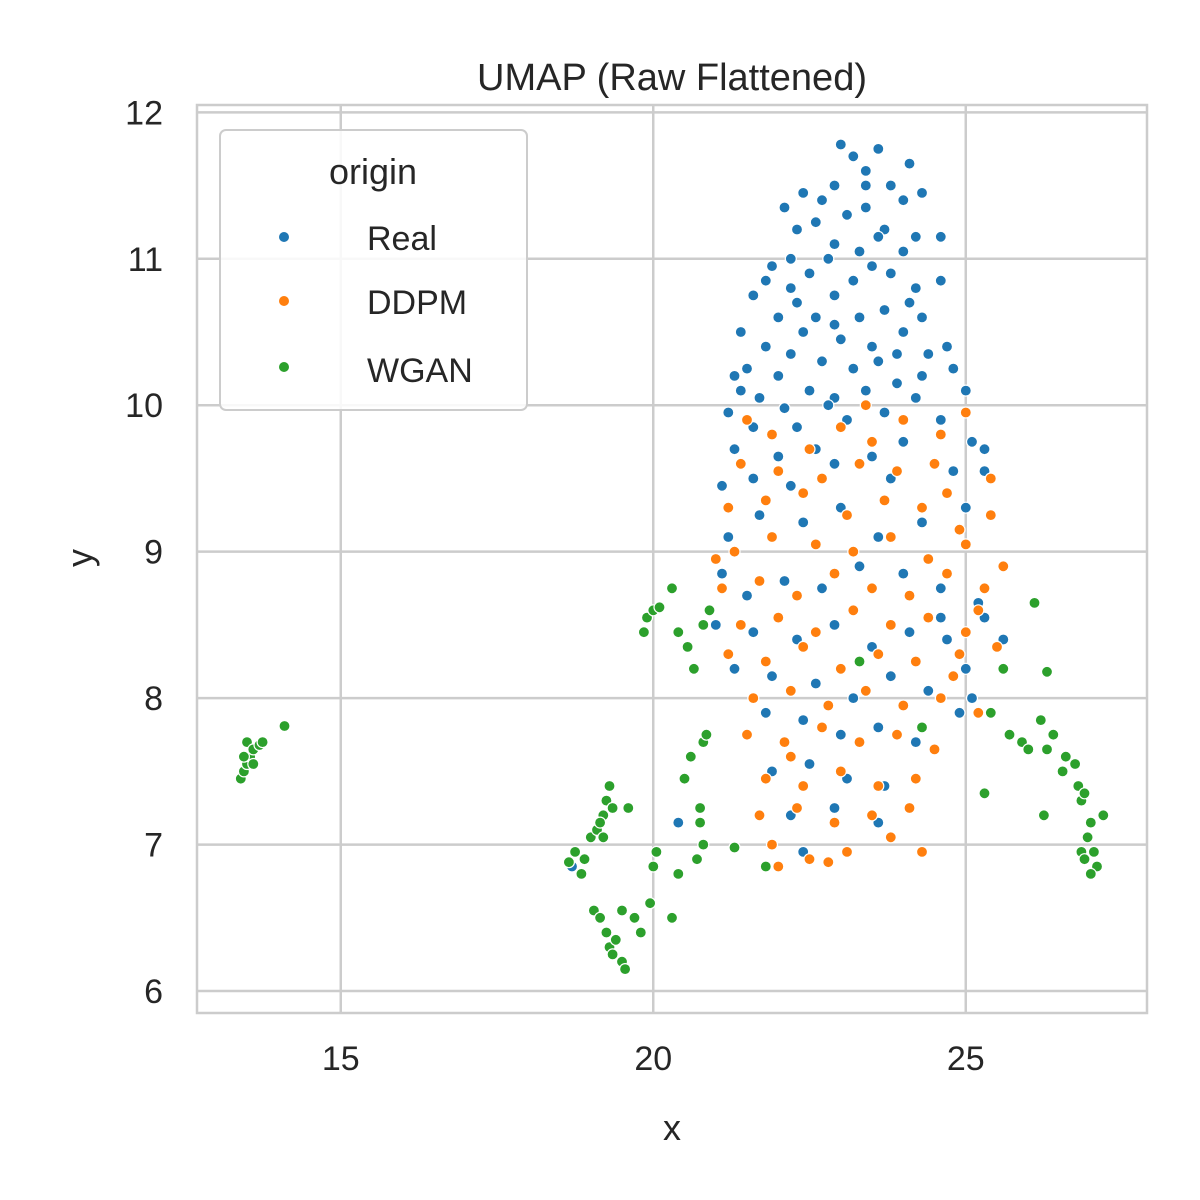  I want to click on legend-title: origin, so click(373, 171).